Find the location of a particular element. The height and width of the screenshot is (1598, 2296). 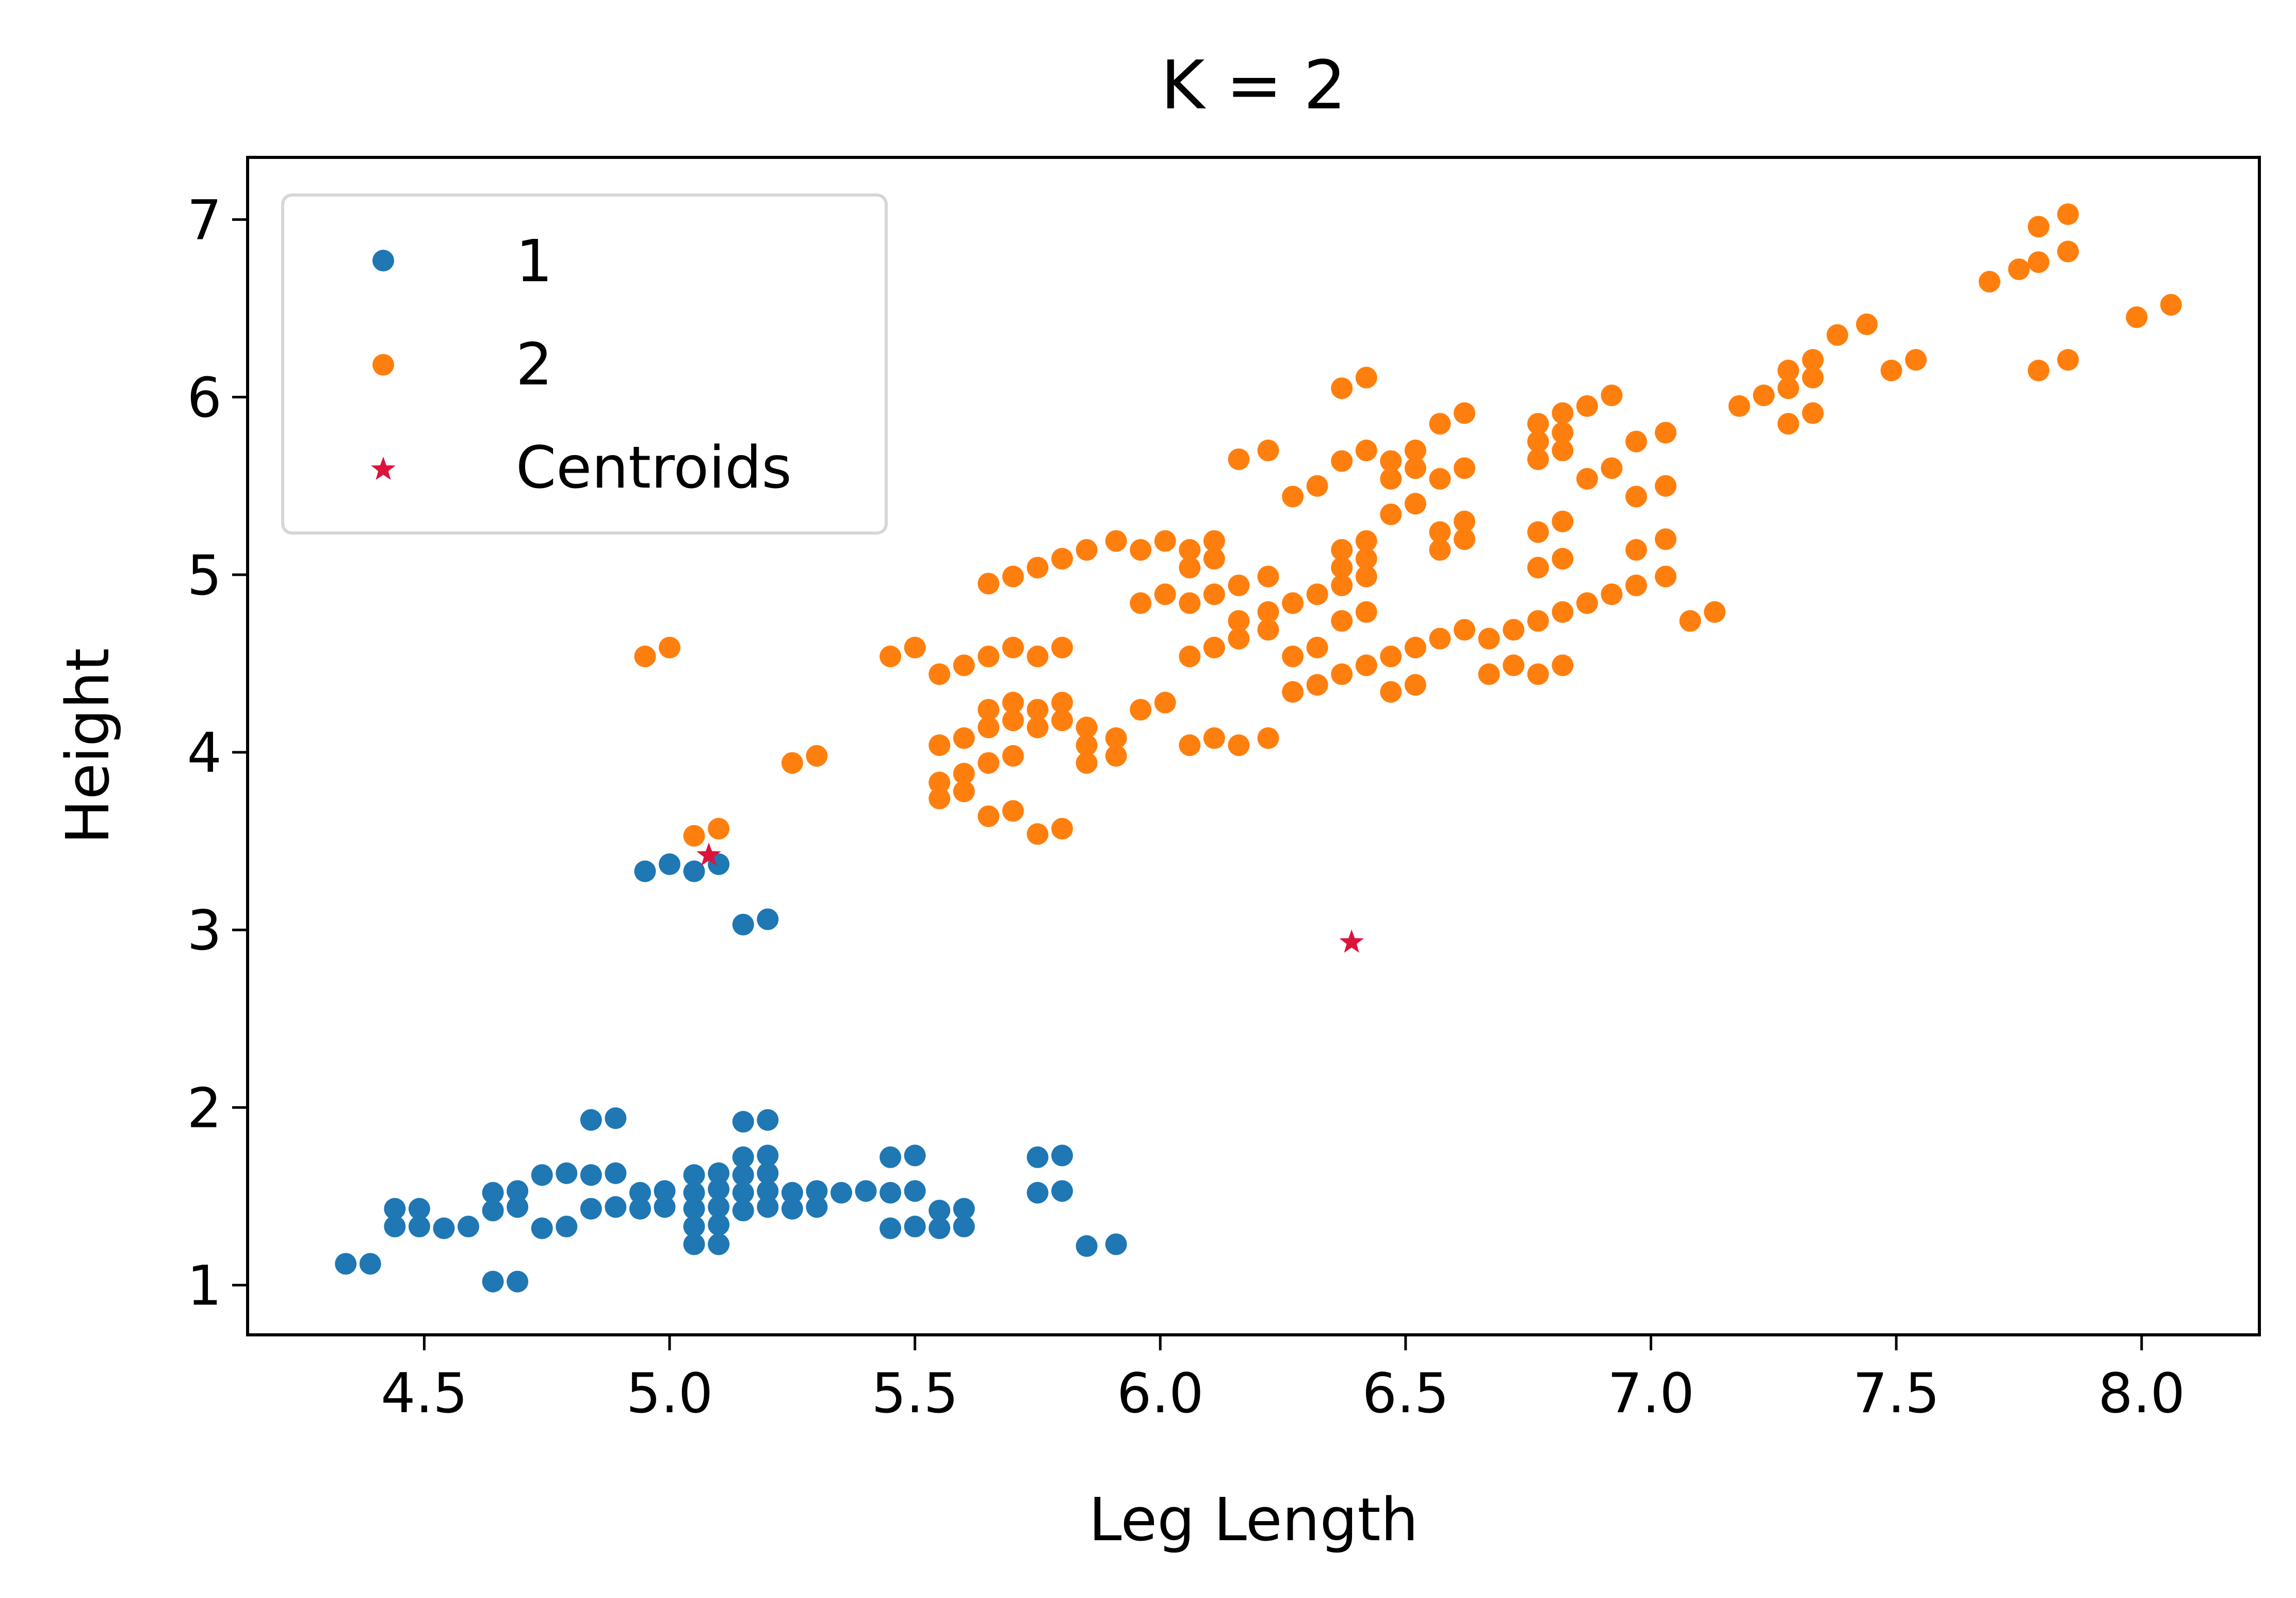

y-axis-label: Height is located at coordinates (89, 746).